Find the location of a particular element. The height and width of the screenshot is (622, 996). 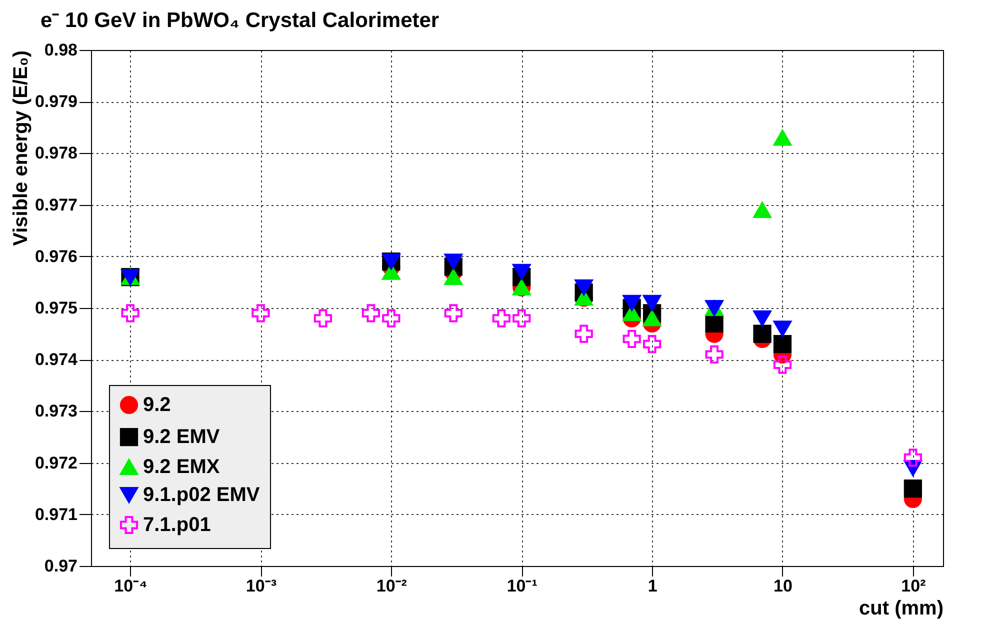

x-tick-label: 10² is located at coordinates (913, 586).